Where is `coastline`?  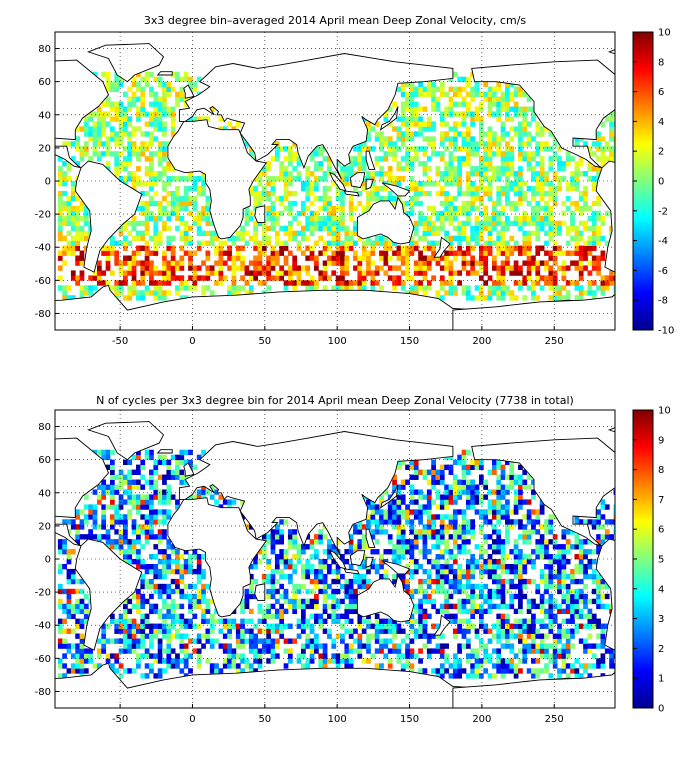
coastline is located at coordinates (189, 91).